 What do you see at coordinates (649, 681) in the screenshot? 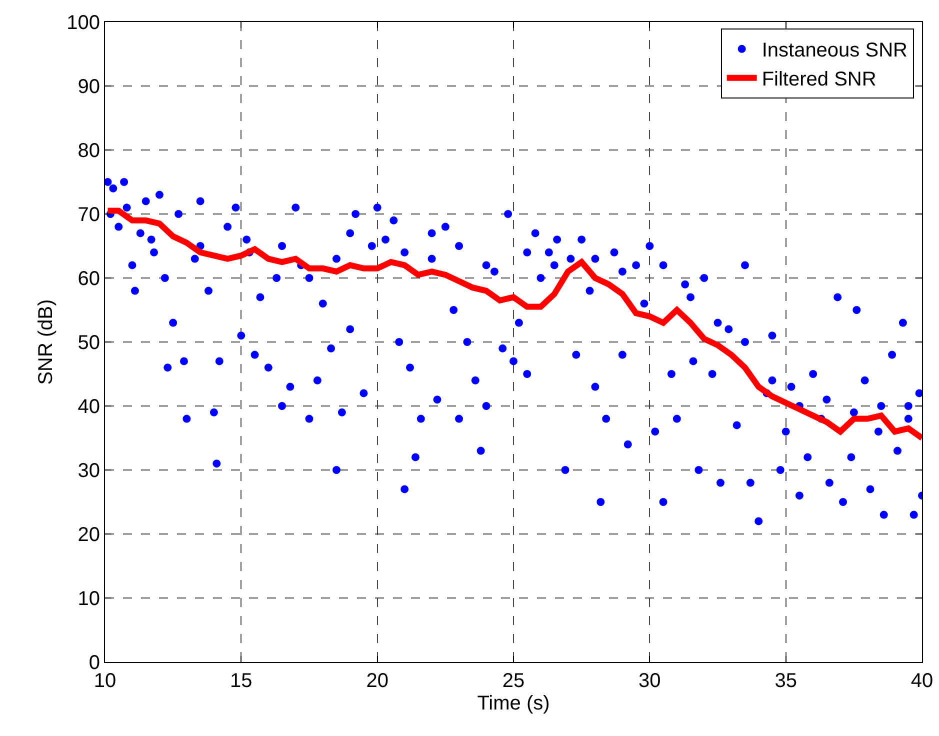
I see `x-tick-label: 30` at bounding box center [649, 681].